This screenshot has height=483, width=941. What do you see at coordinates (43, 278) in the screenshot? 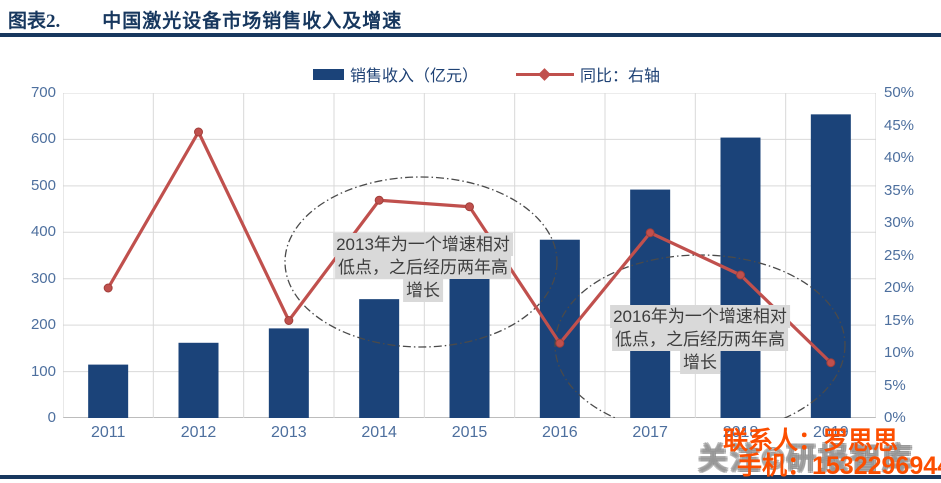
I see `left-axis-tick: 300` at bounding box center [43, 278].